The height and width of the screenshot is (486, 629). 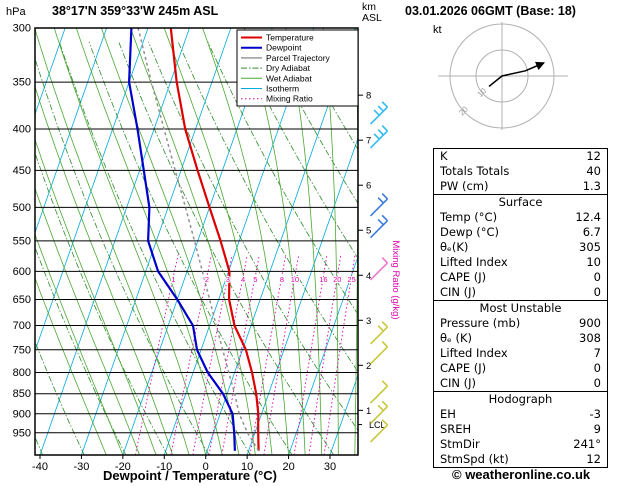 I want to click on x-tick-label: -20, so click(x=123, y=467).